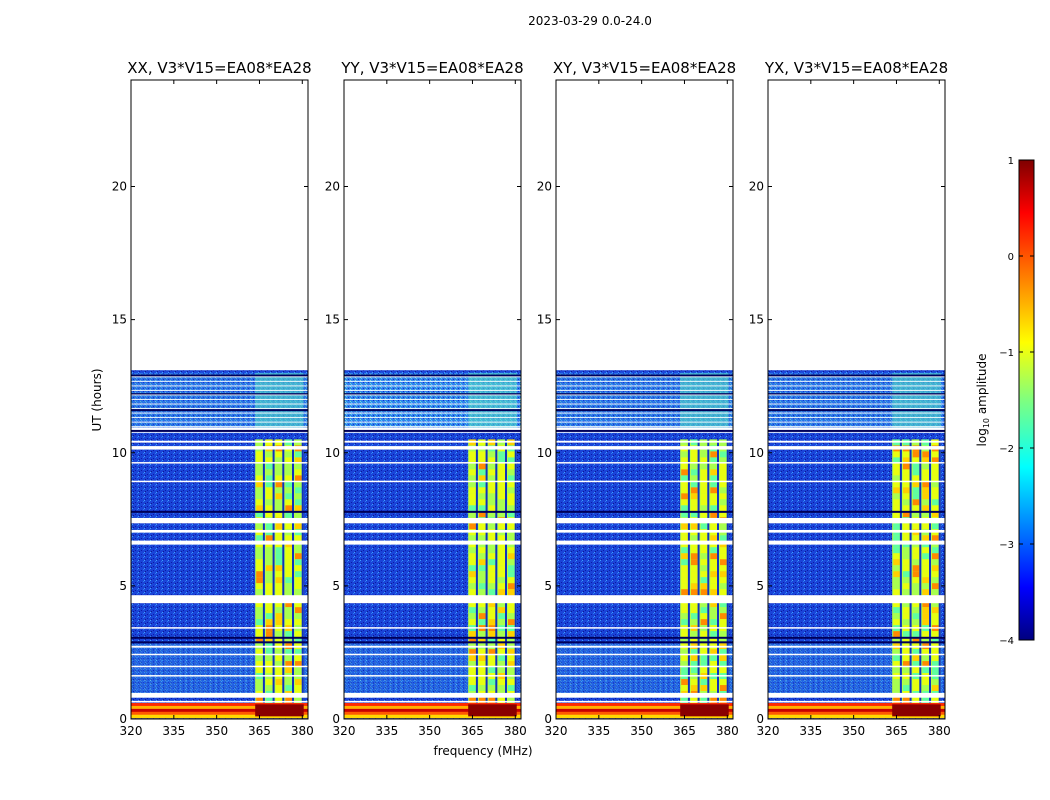 The image size is (1050, 800). What do you see at coordinates (1006, 353) in the screenshot?
I see `colorbar-tick-label: −1` at bounding box center [1006, 353].